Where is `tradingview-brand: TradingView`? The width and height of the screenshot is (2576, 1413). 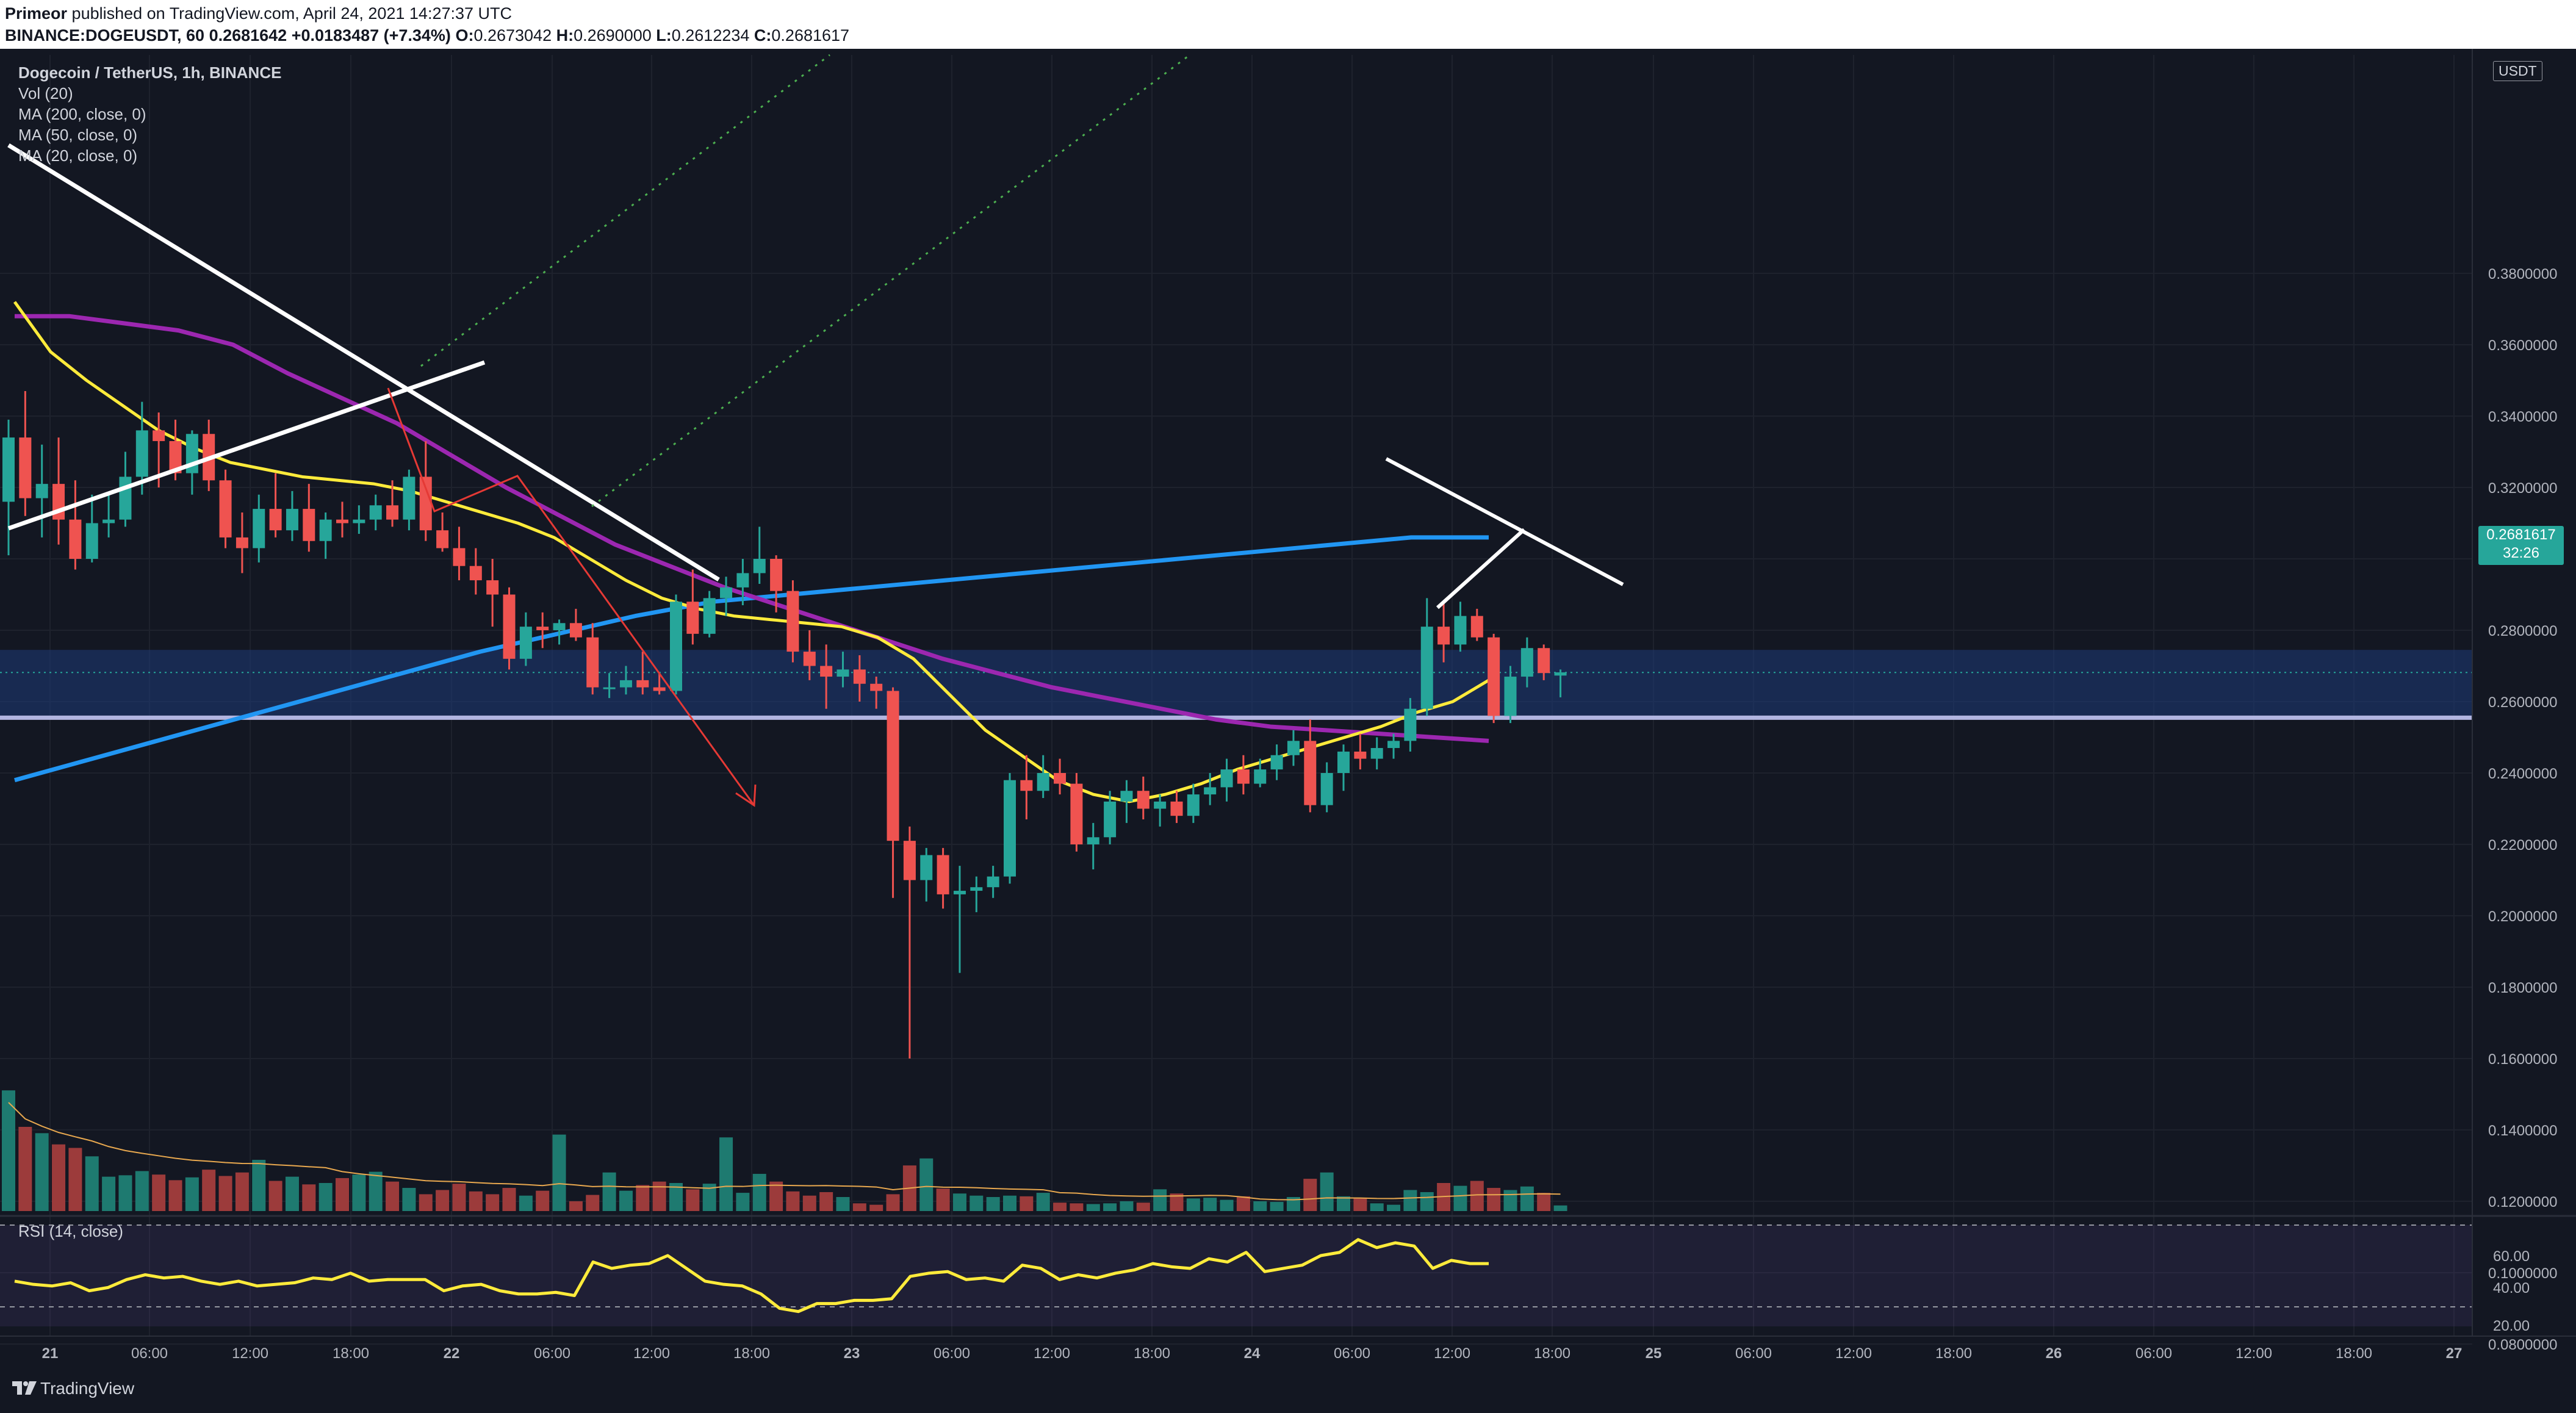 tradingview-brand: TradingView is located at coordinates (87, 1388).